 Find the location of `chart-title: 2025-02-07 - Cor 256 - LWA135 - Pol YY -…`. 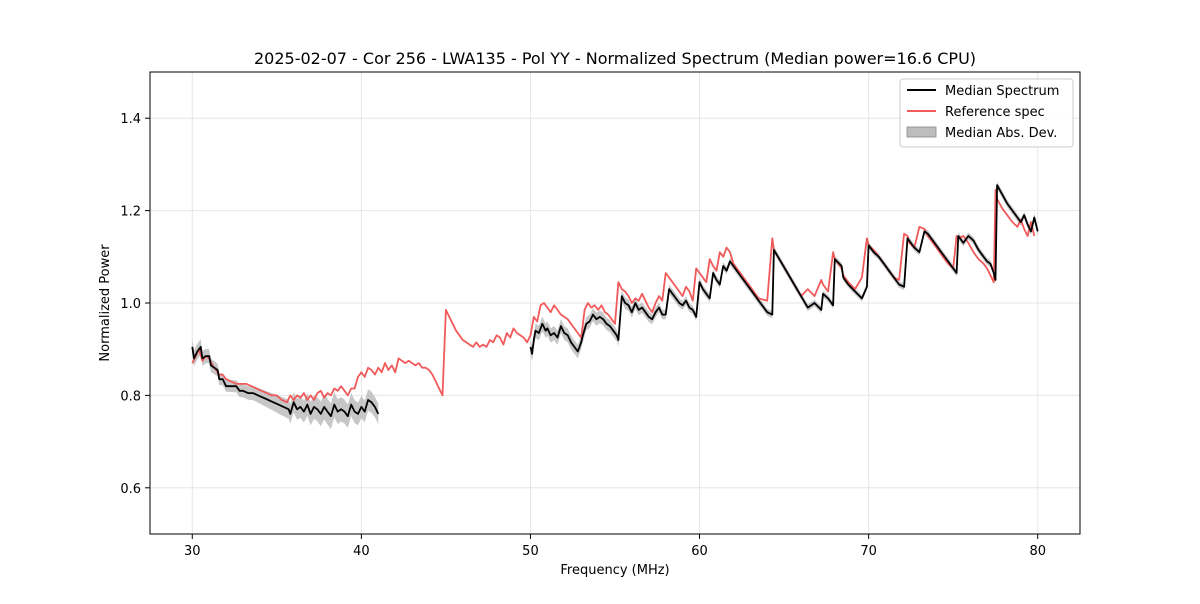

chart-title: 2025-02-07 - Cor 256 - LWA135 - Pol YY -… is located at coordinates (615, 58).